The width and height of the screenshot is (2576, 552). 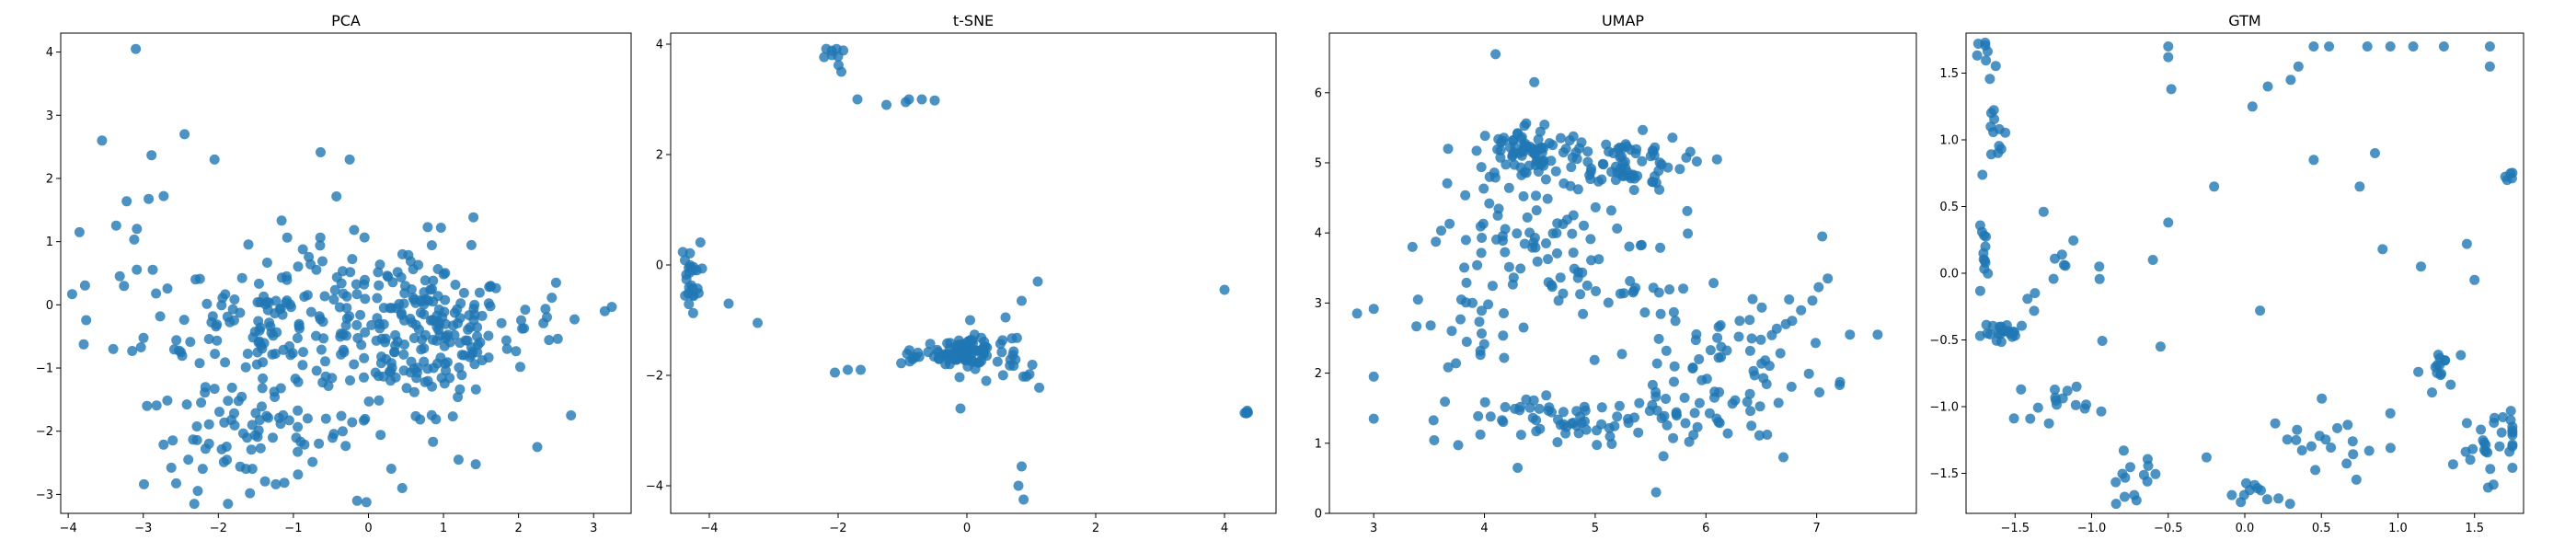 What do you see at coordinates (593, 528) in the screenshot?
I see `x-tick-label: 3` at bounding box center [593, 528].